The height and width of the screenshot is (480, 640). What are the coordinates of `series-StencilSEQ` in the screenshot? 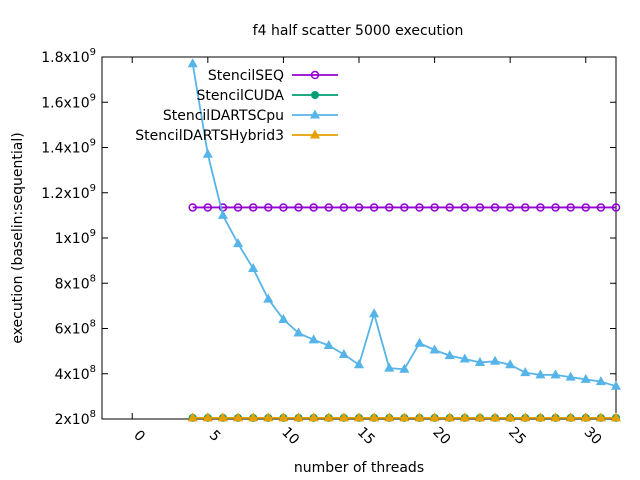 It's located at (404, 207).